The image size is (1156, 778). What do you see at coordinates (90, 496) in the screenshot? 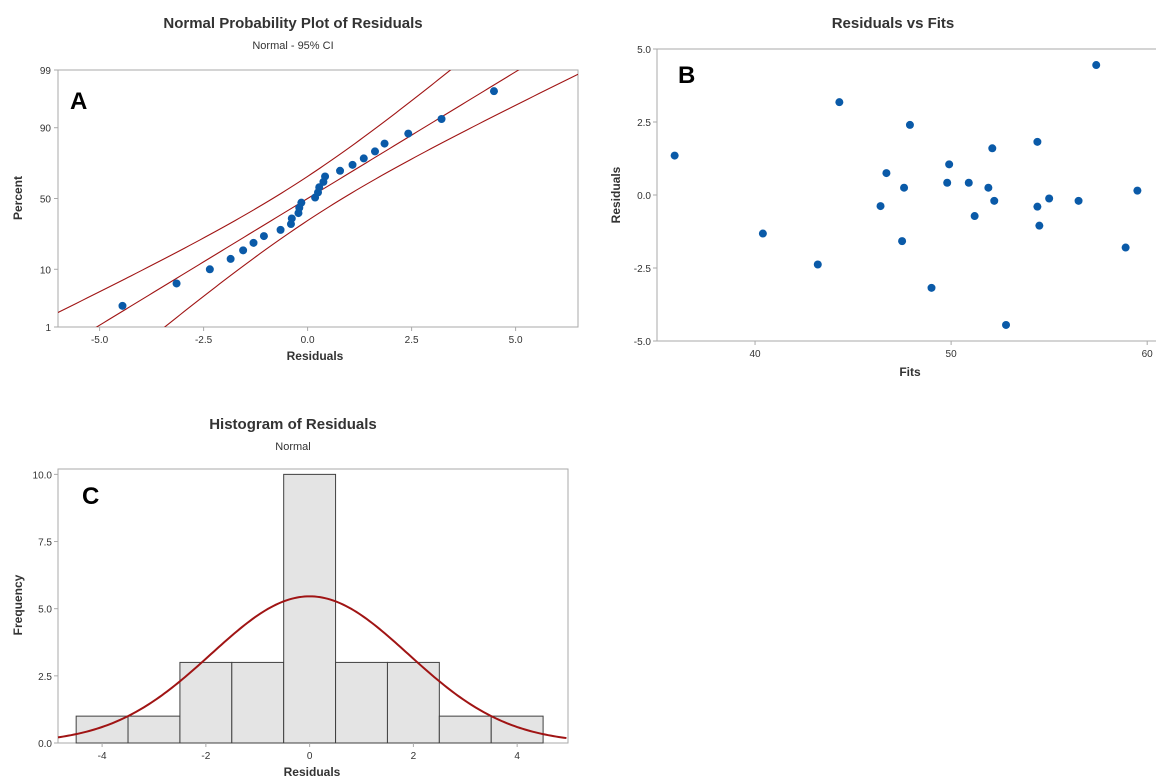
I see `panel-c-letter: C` at bounding box center [90, 496].